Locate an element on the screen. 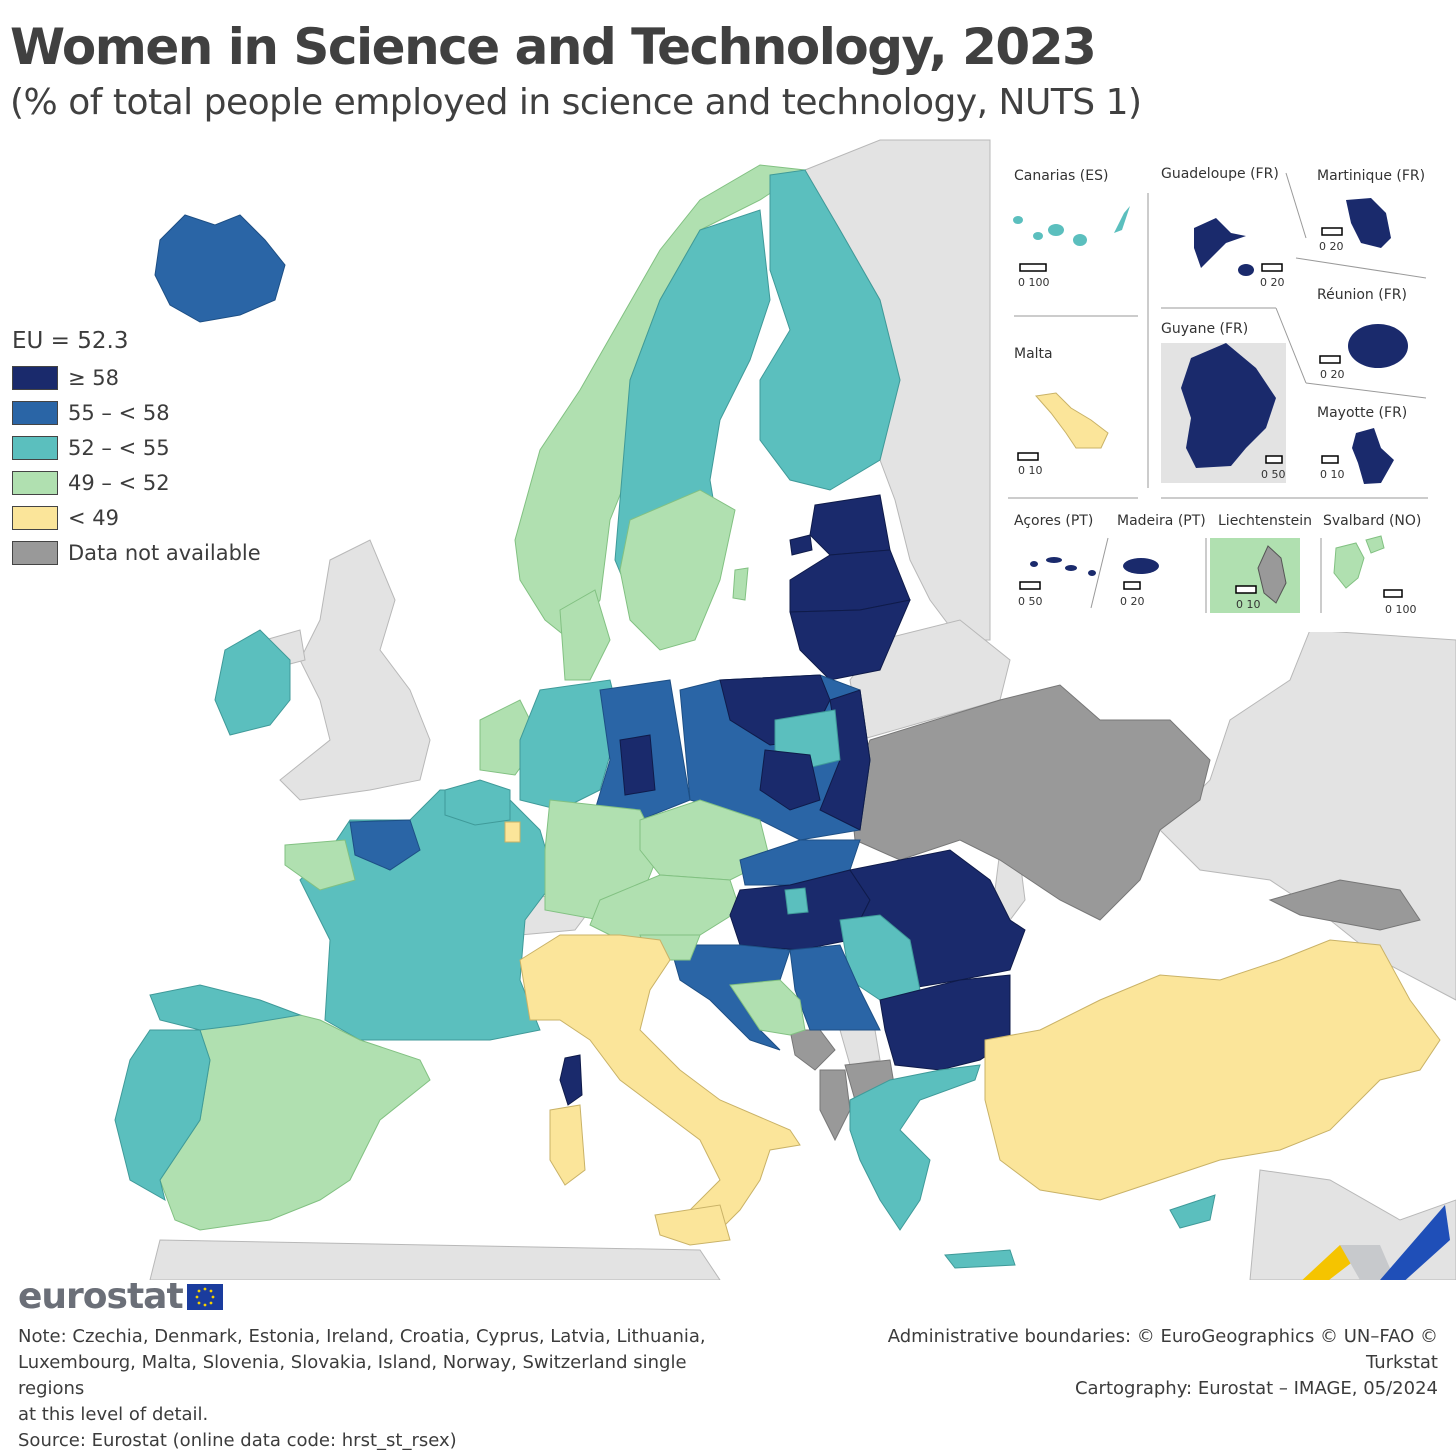  lithuania-region is located at coordinates (850, 640).